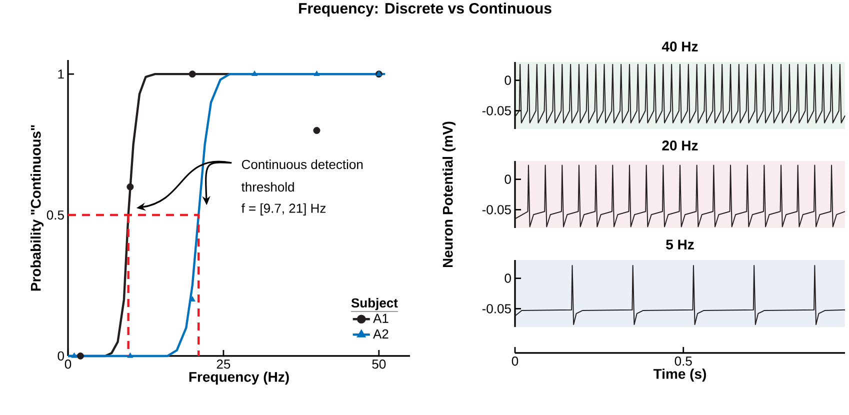  I want to click on chart-title: Frequency: Discrete vs Continuous, so click(425, 9).